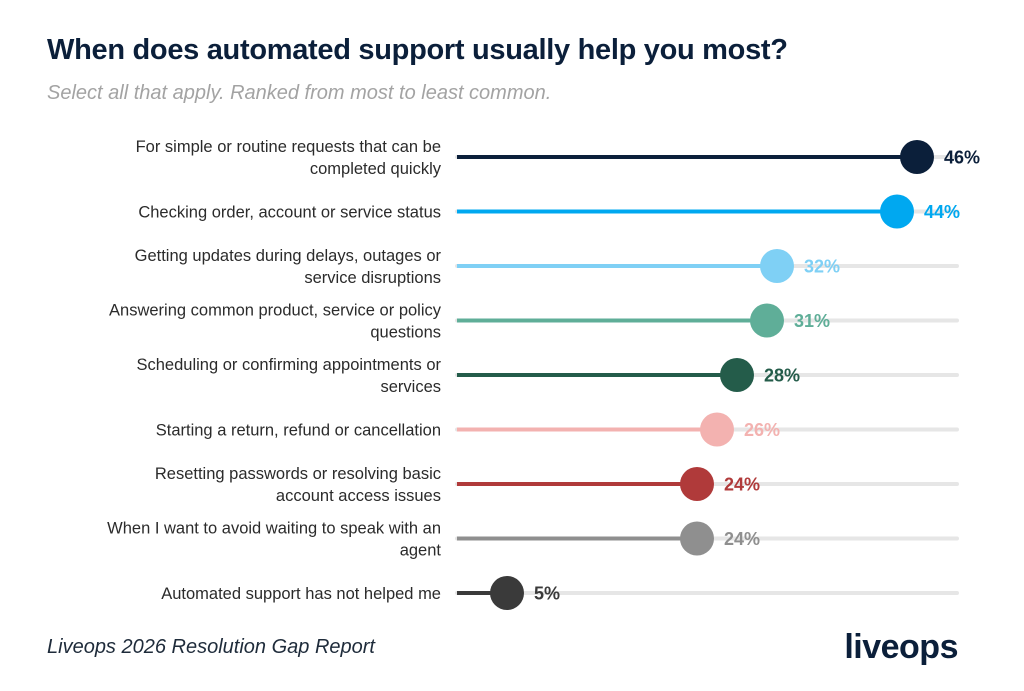 This screenshot has height=691, width=1024. Describe the element at coordinates (812, 321) in the screenshot. I see `value-label: 31%` at that location.